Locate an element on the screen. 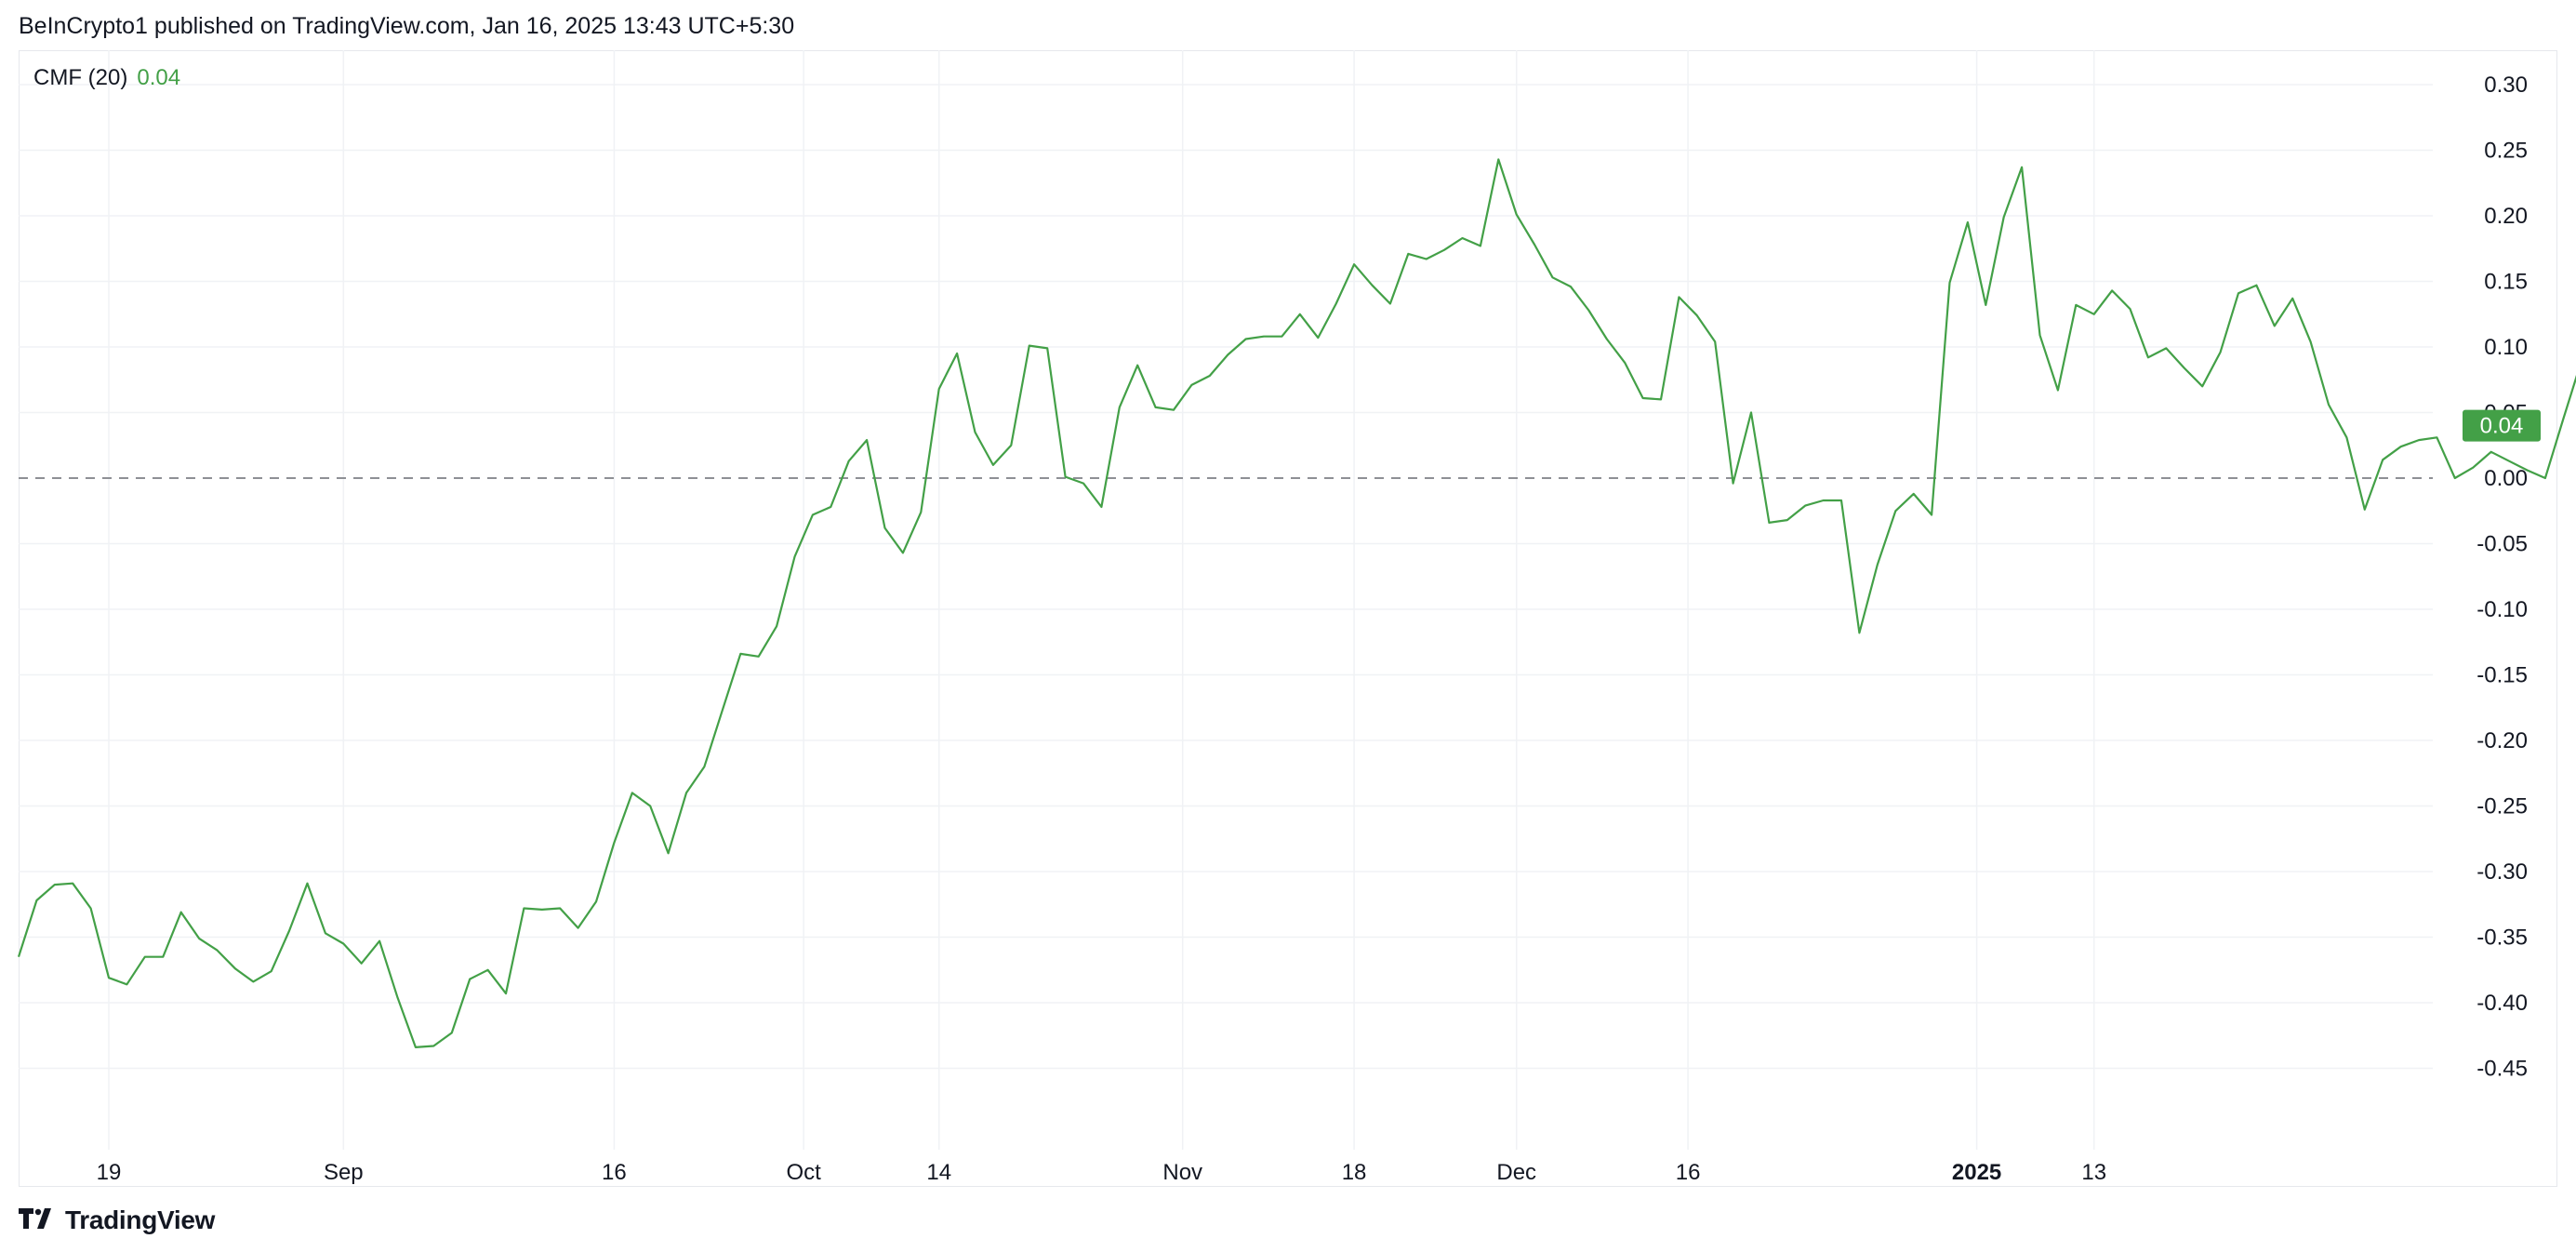  footer-brand: TradingView is located at coordinates (117, 1220).